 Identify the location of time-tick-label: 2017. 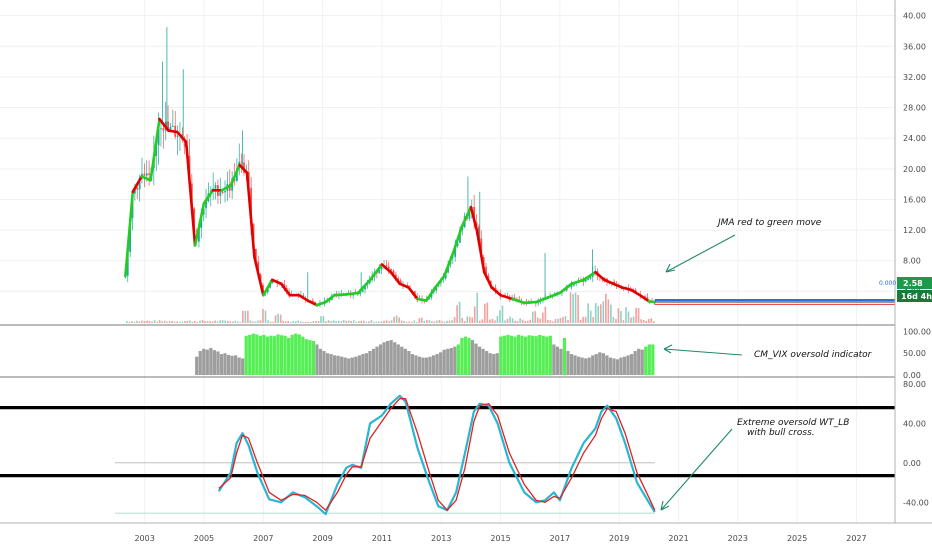
(560, 538).